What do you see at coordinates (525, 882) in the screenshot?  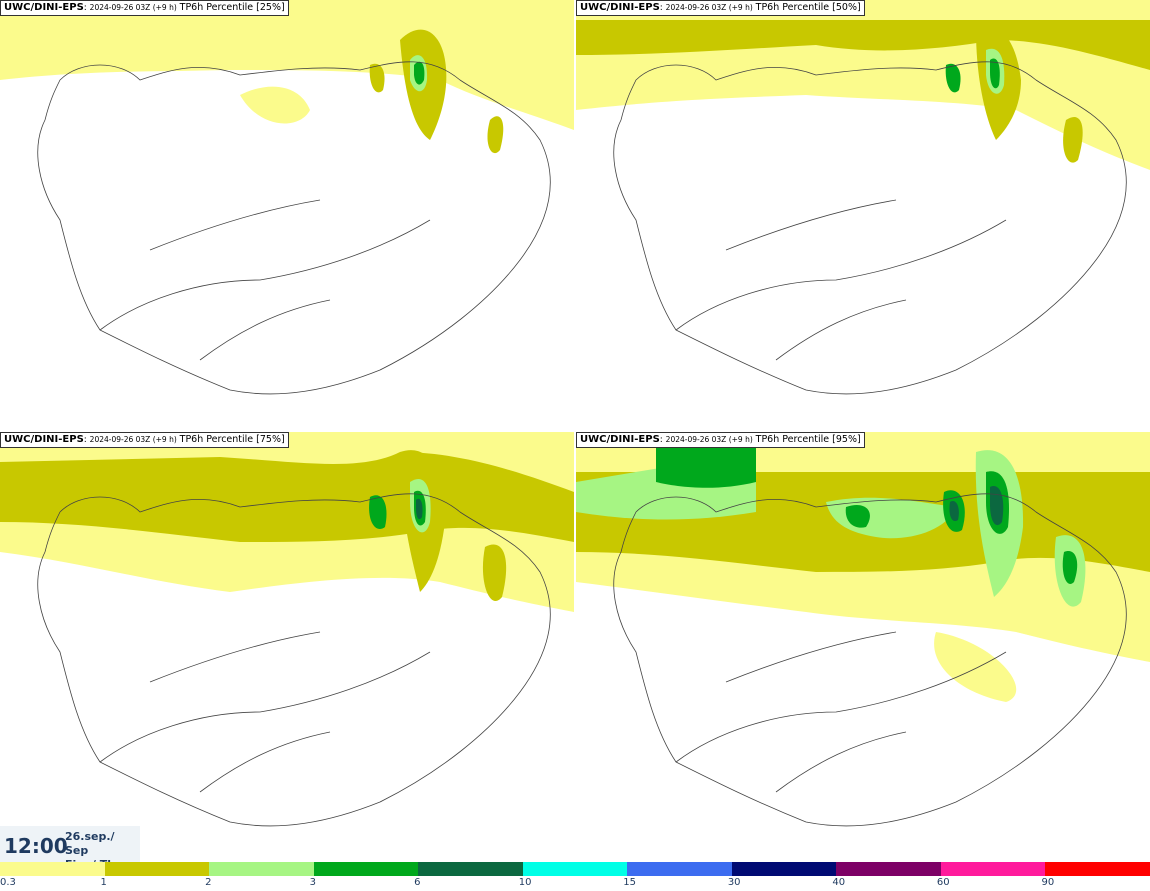 I see `legend-tick: 10` at bounding box center [525, 882].